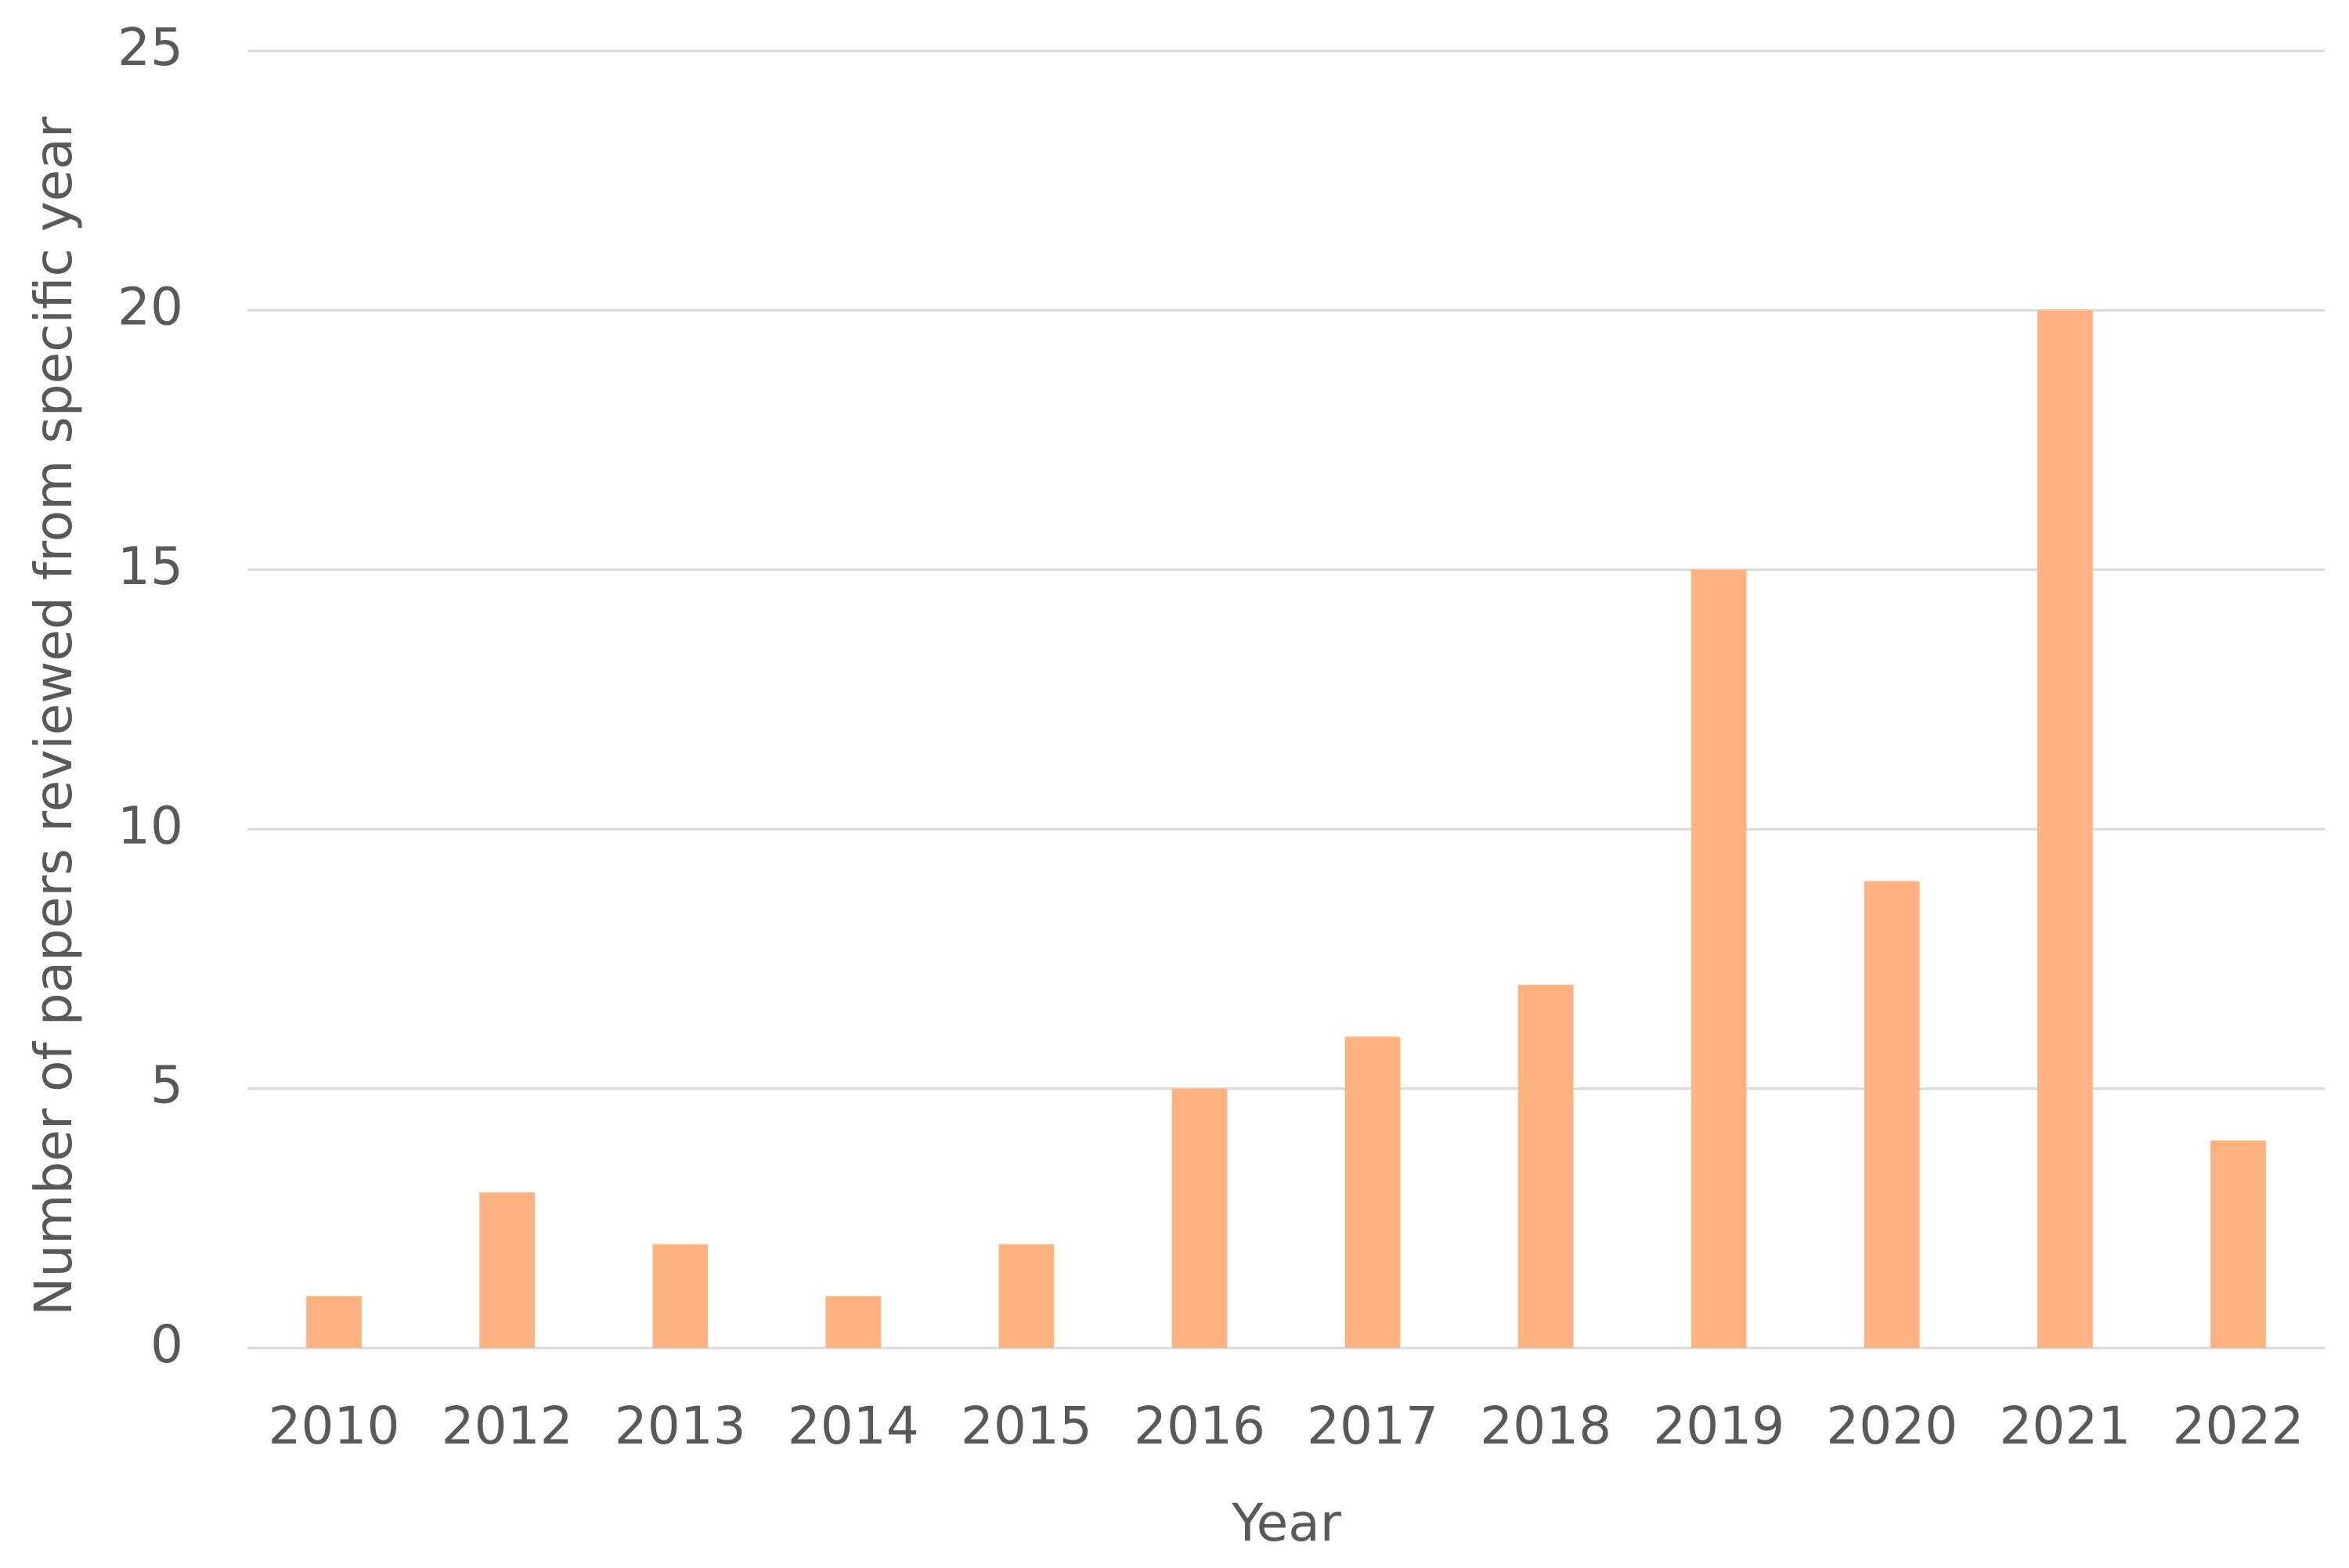 This screenshot has height=1568, width=2349. What do you see at coordinates (334, 1426) in the screenshot?
I see `x-tick-label: 2010` at bounding box center [334, 1426].